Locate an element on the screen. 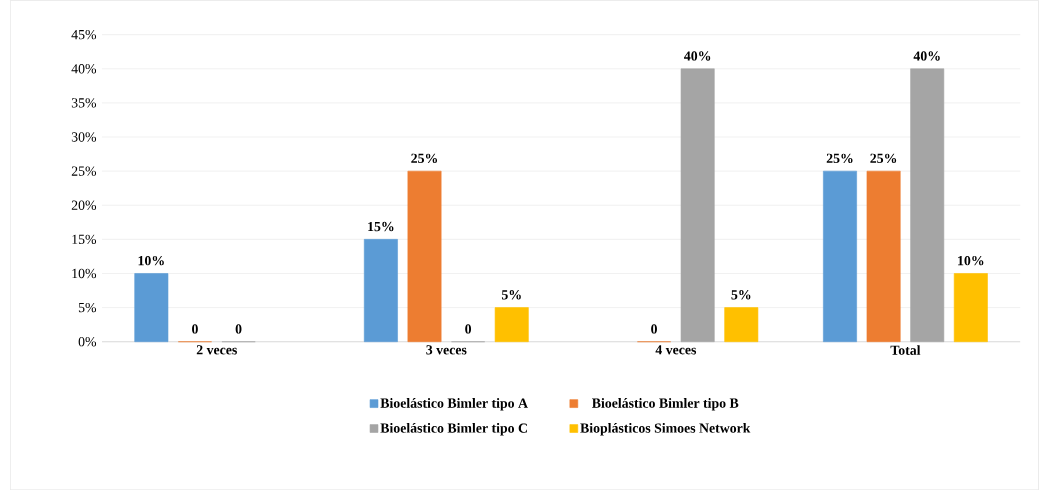  y-tick-label: 10% is located at coordinates (84, 273).